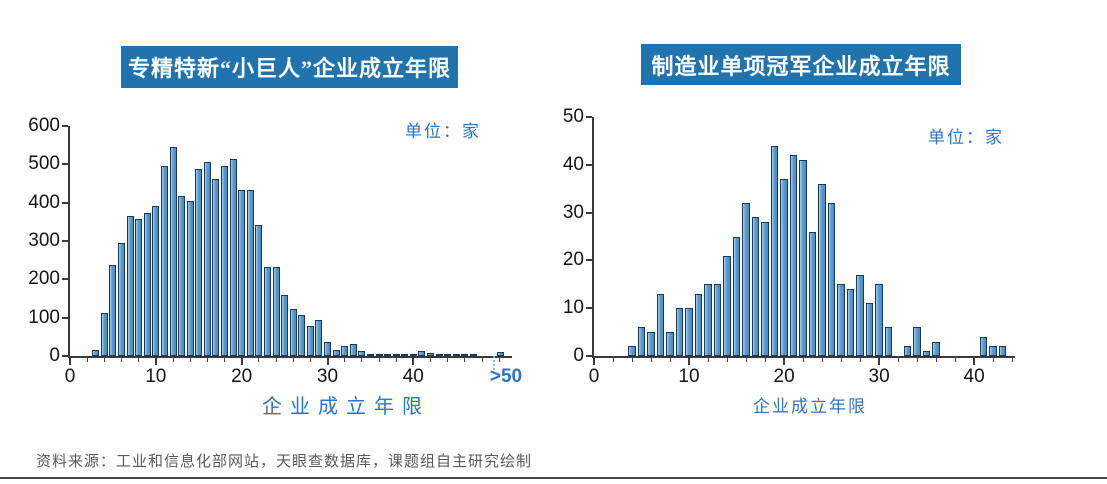  What do you see at coordinates (966, 137) in the screenshot?
I see `right-chart-unit-label: 单位：家` at bounding box center [966, 137].